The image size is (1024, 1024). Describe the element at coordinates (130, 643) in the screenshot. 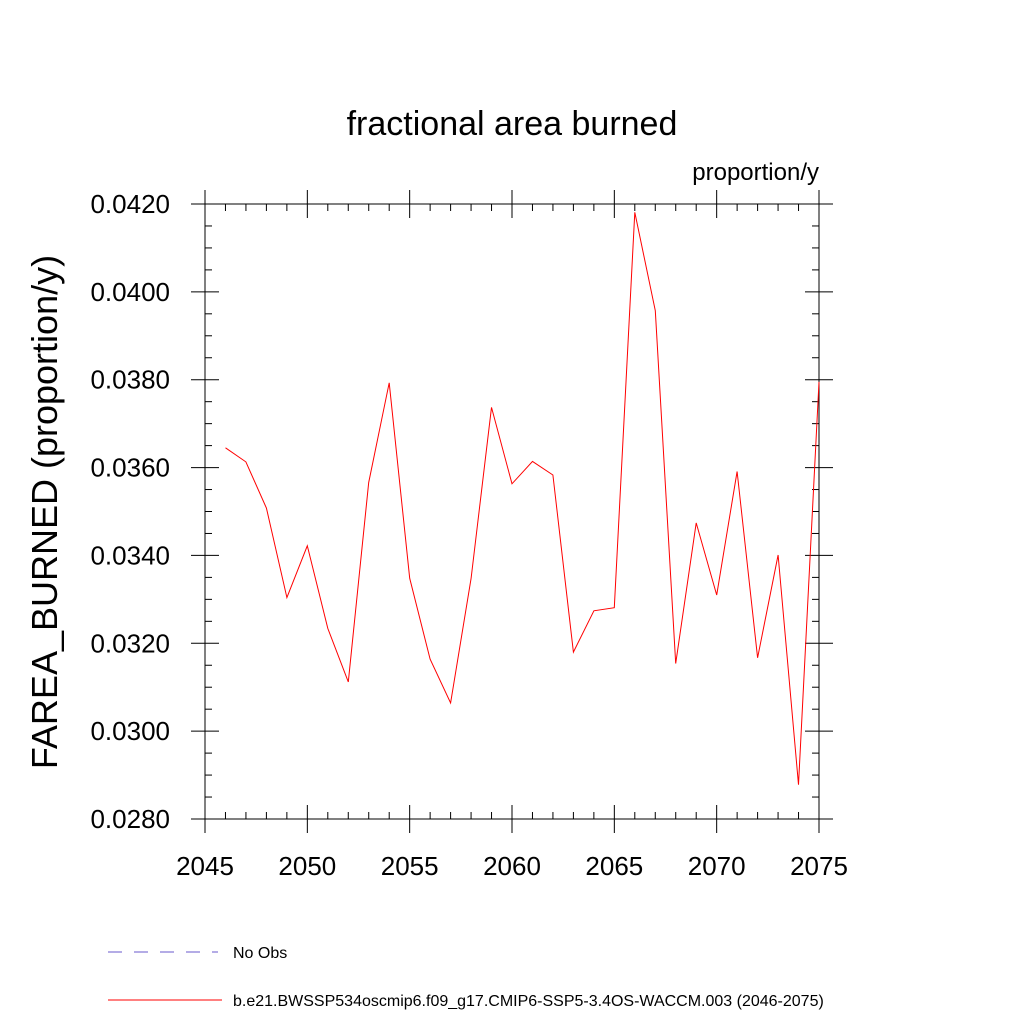

I see `y-tick-label: 0.0320` at that location.